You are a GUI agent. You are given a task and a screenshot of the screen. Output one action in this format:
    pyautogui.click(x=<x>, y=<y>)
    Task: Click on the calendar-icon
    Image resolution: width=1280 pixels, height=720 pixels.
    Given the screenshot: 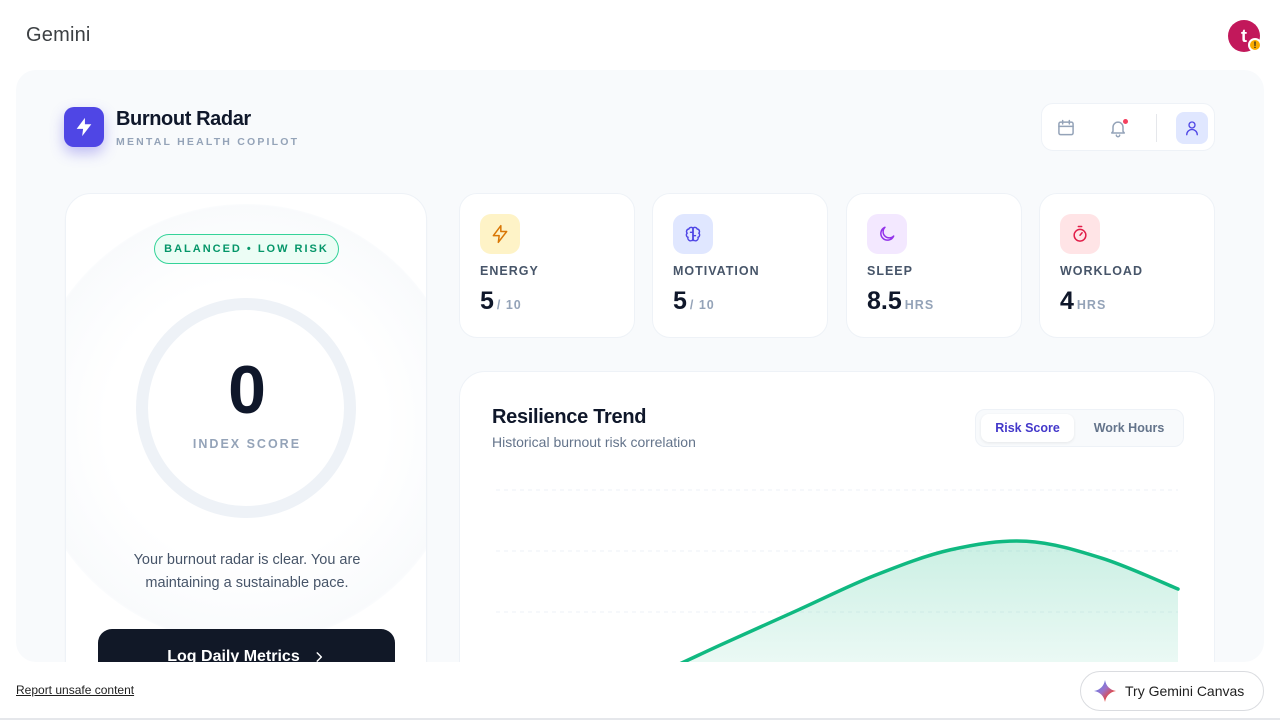 What is the action you would take?
    pyautogui.click(x=1066, y=127)
    